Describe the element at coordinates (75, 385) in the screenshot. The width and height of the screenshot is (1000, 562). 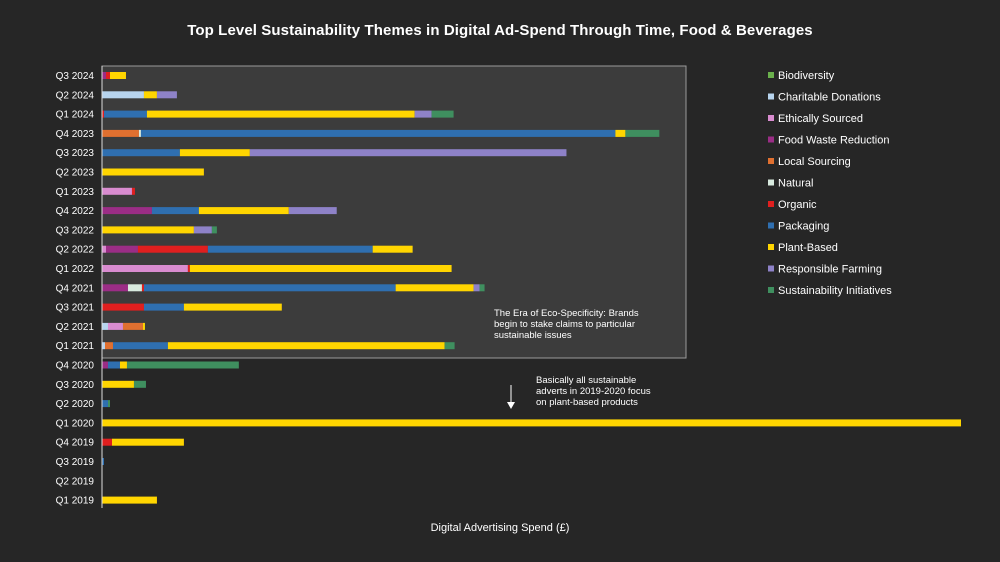
I see `y-tick-label: Q3 2020` at that location.